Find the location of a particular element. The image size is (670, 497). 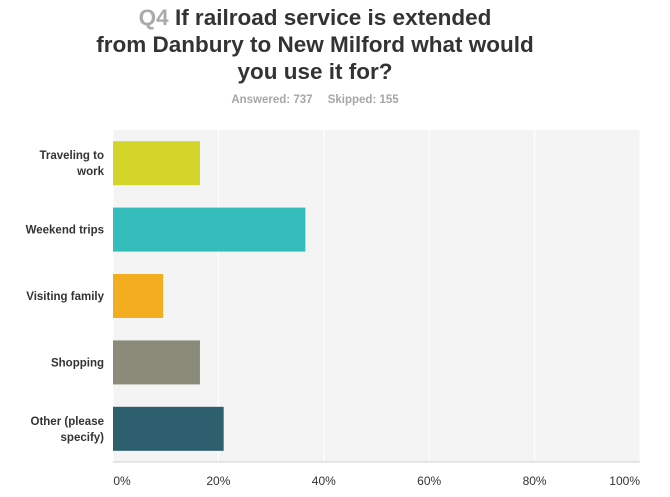

question-number: Q4 is located at coordinates (153, 17).